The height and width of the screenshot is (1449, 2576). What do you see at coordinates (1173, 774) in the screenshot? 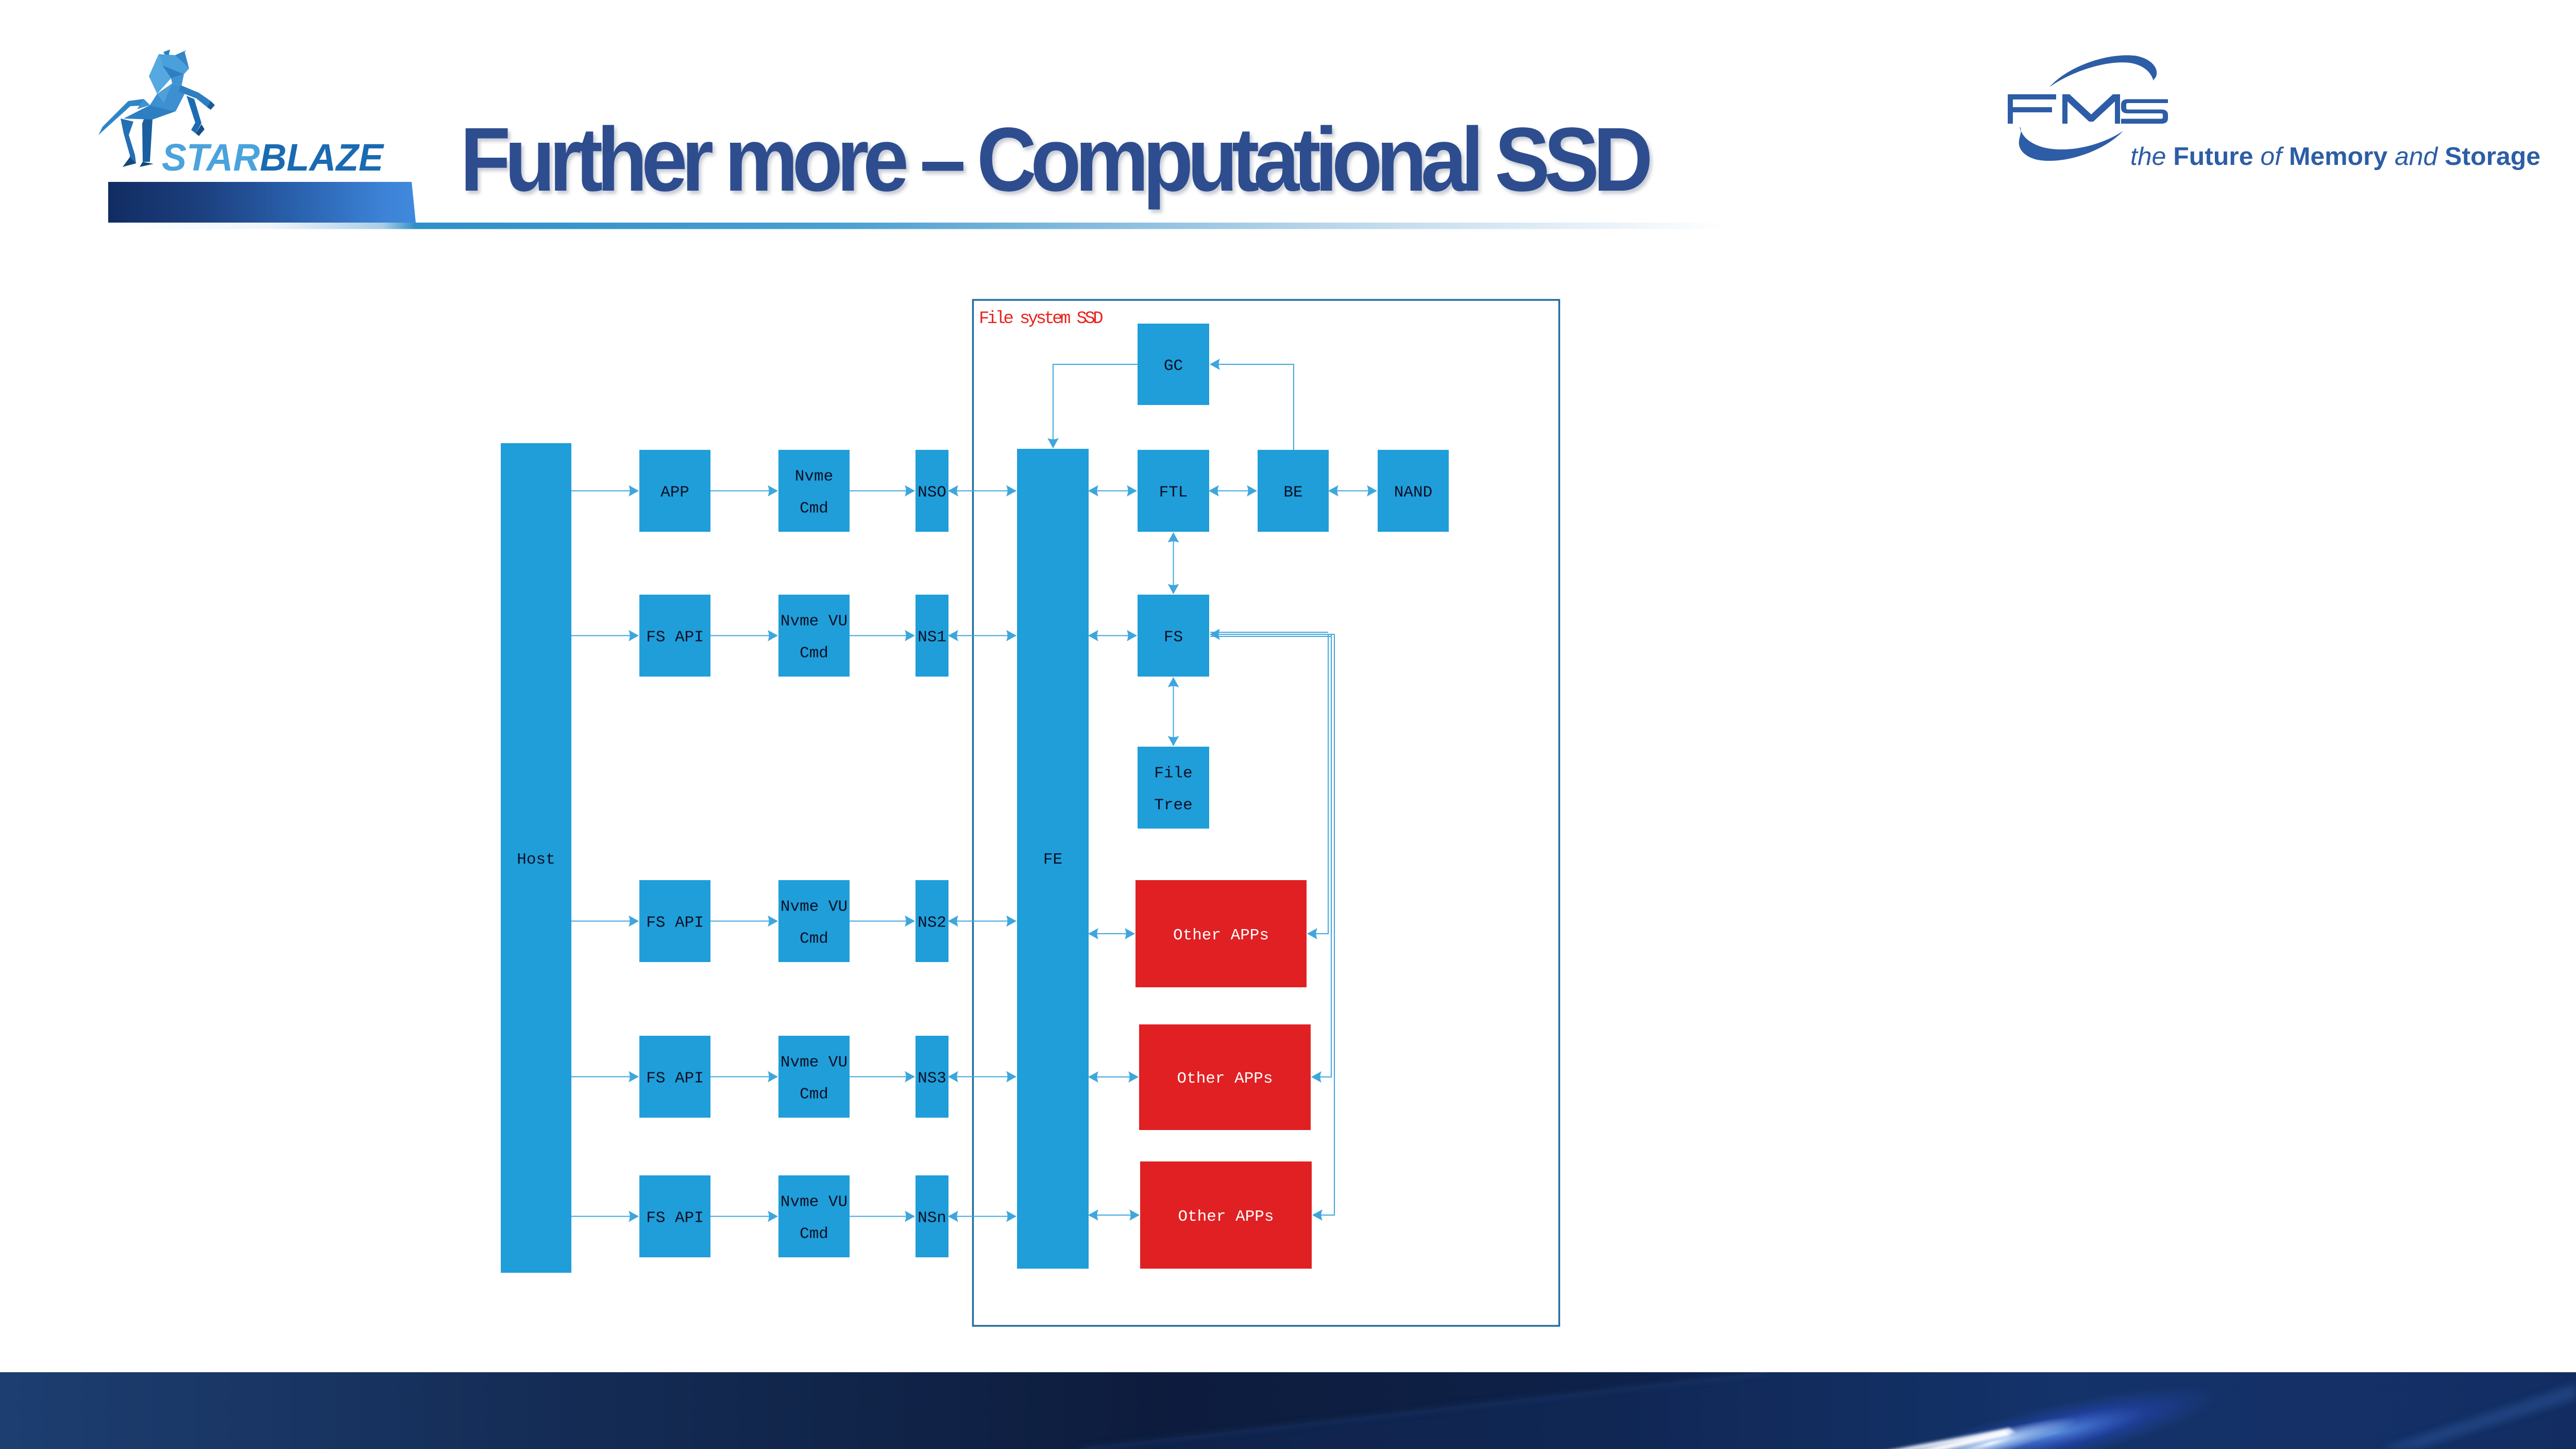
I see `svg-text: File` at bounding box center [1173, 774].